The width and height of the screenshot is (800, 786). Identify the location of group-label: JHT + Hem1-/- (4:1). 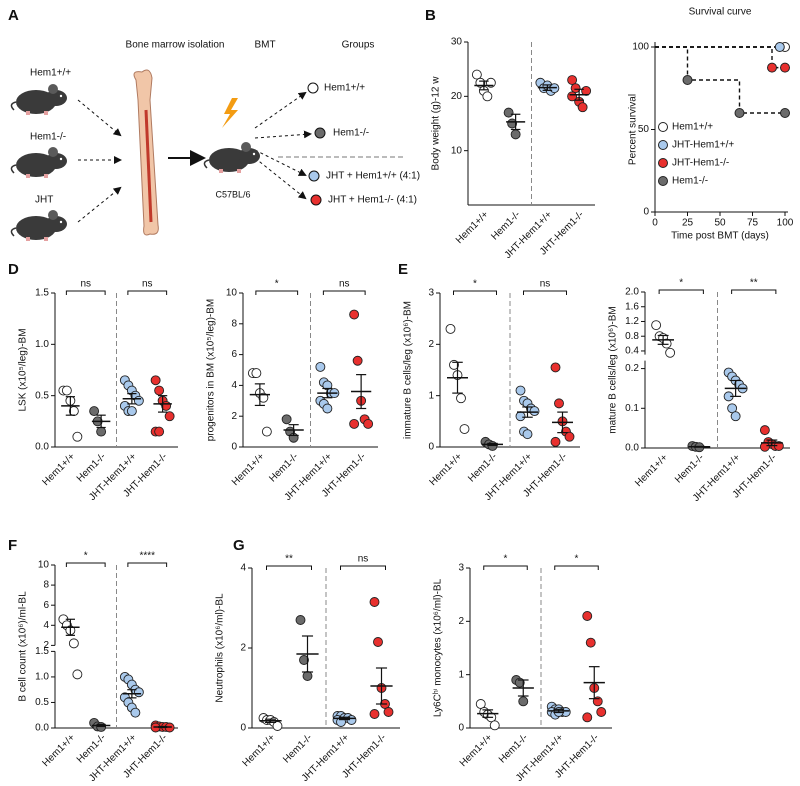
(372, 200).